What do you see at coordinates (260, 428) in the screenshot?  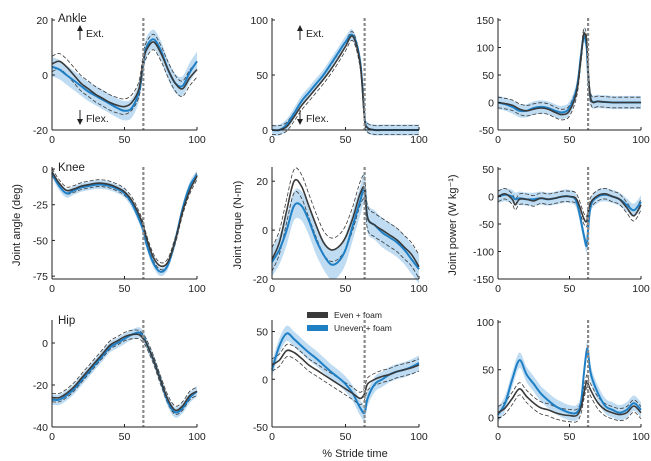 I see `hip-torque-ytick-label: -50` at bounding box center [260, 428].